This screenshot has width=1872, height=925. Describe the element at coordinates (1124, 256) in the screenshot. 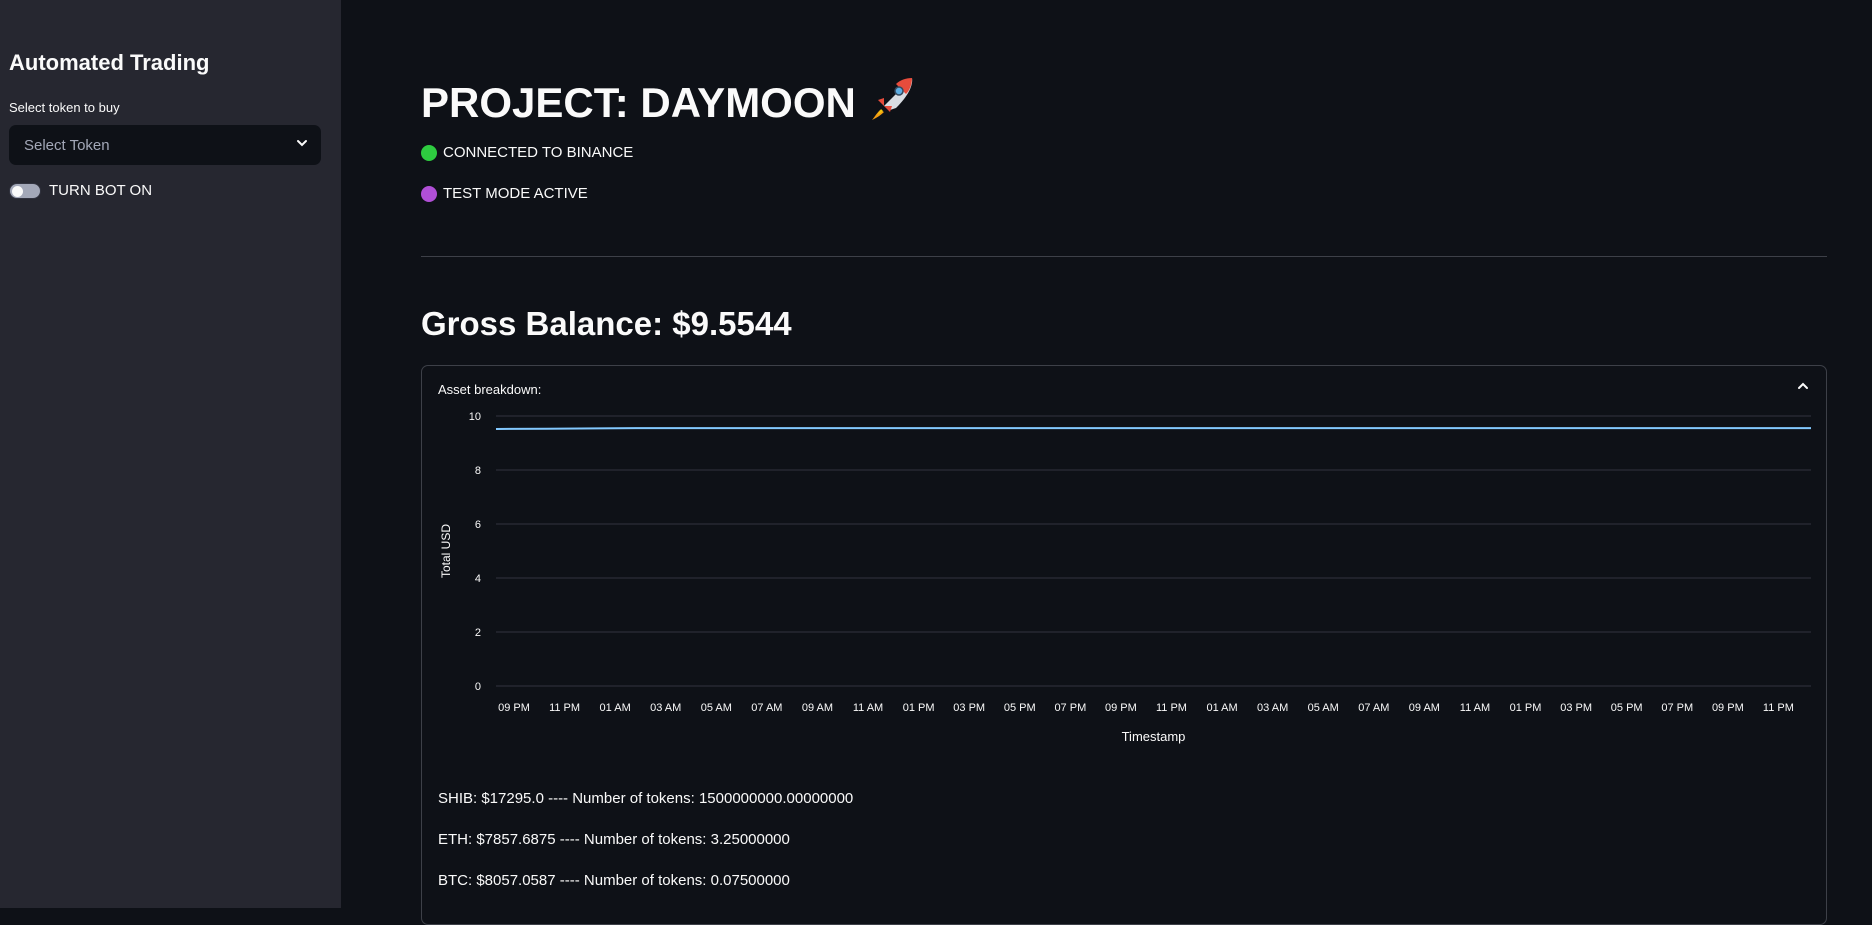

I see `divider` at that location.